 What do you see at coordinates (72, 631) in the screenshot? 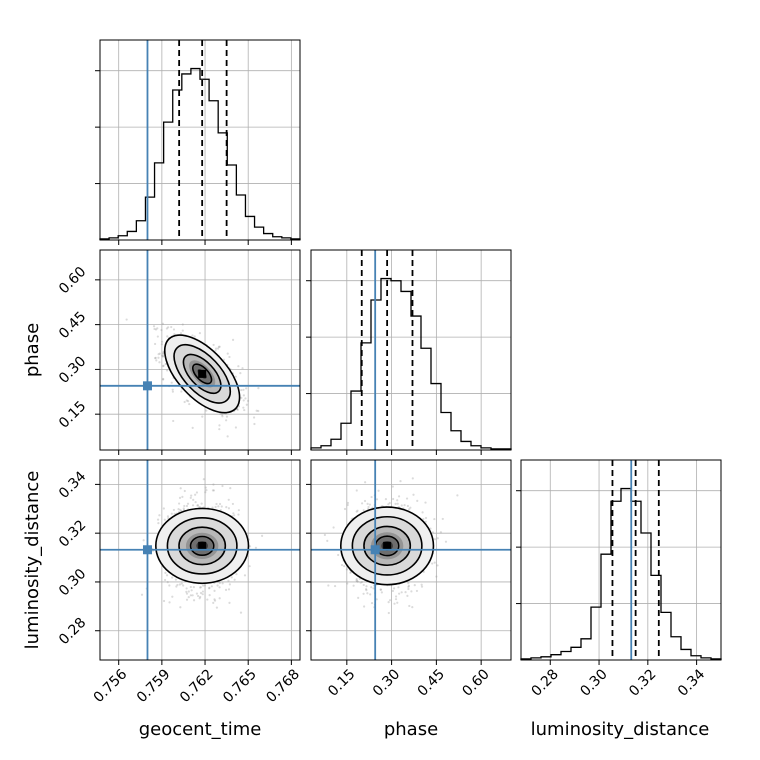
I see `y-tick-label: 0.28` at bounding box center [72, 631].